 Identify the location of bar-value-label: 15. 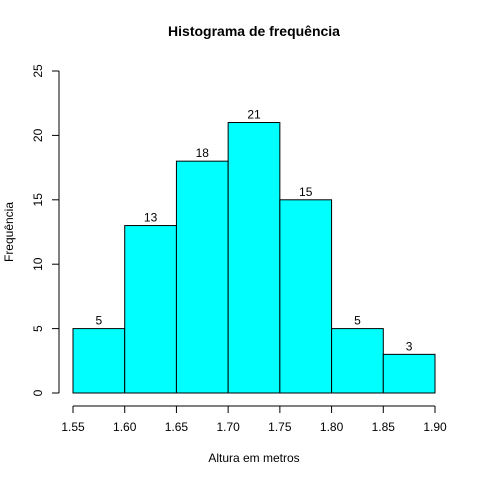
(306, 192).